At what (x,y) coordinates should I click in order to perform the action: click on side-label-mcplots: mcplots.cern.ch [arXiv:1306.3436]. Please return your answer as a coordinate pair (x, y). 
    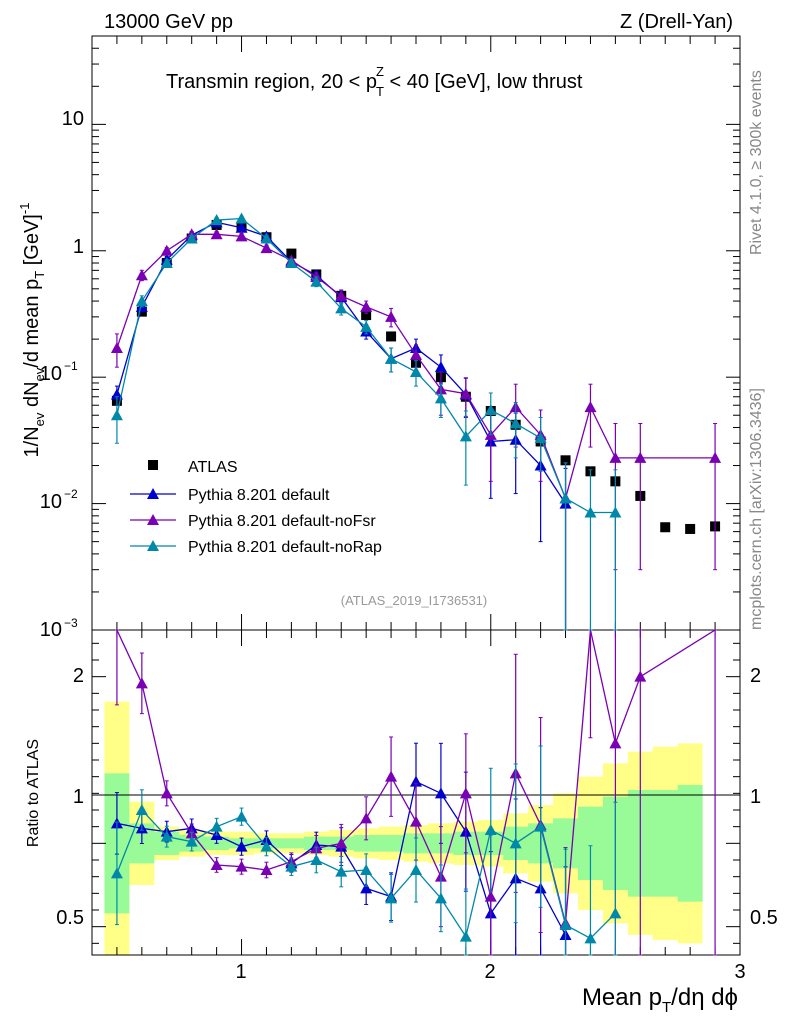
    Looking at the image, I should click on (756, 509).